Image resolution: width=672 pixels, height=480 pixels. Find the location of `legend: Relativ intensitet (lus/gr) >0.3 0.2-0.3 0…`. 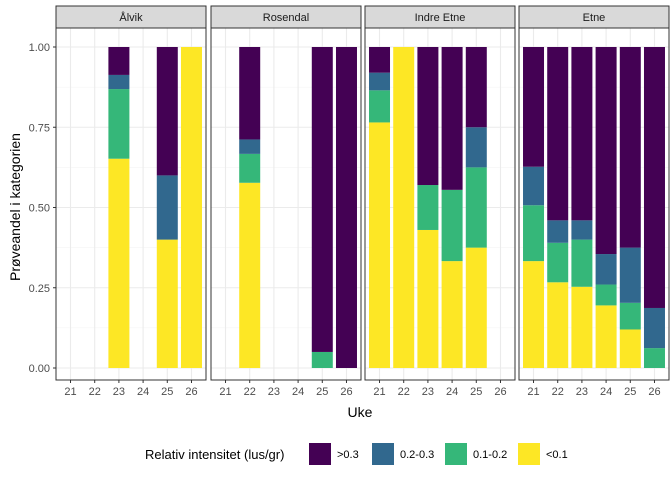

legend: Relativ intensitet (lus/gr) >0.3 0.2-0.3 0… is located at coordinates (356, 454).